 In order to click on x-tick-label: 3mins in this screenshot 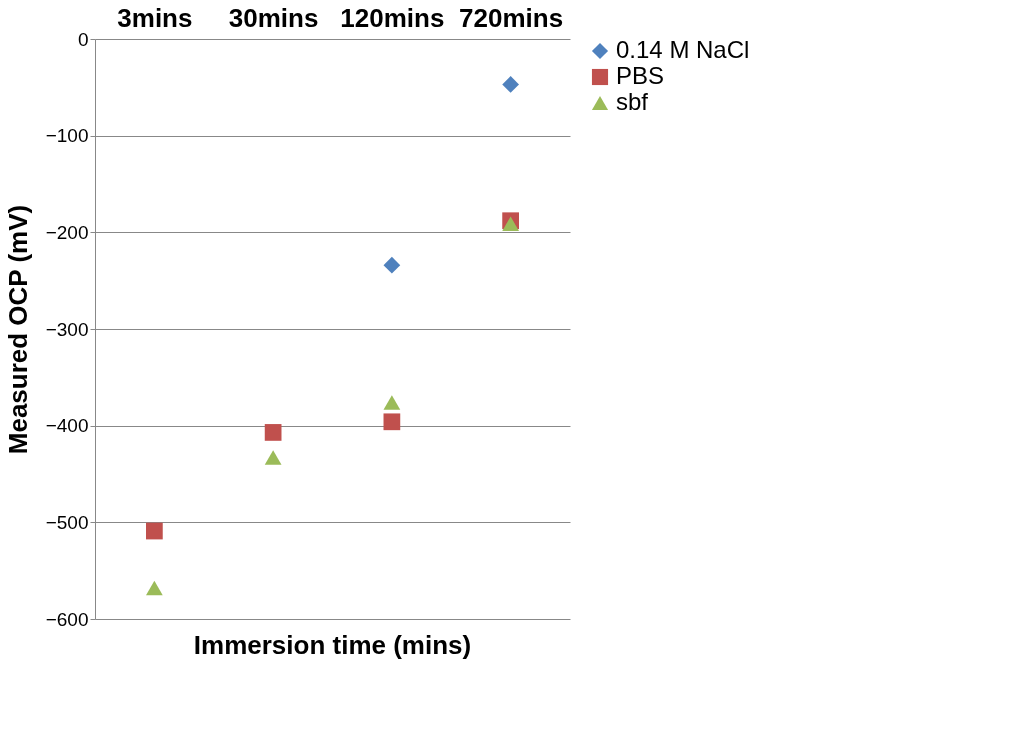, I will do `click(155, 17)`.